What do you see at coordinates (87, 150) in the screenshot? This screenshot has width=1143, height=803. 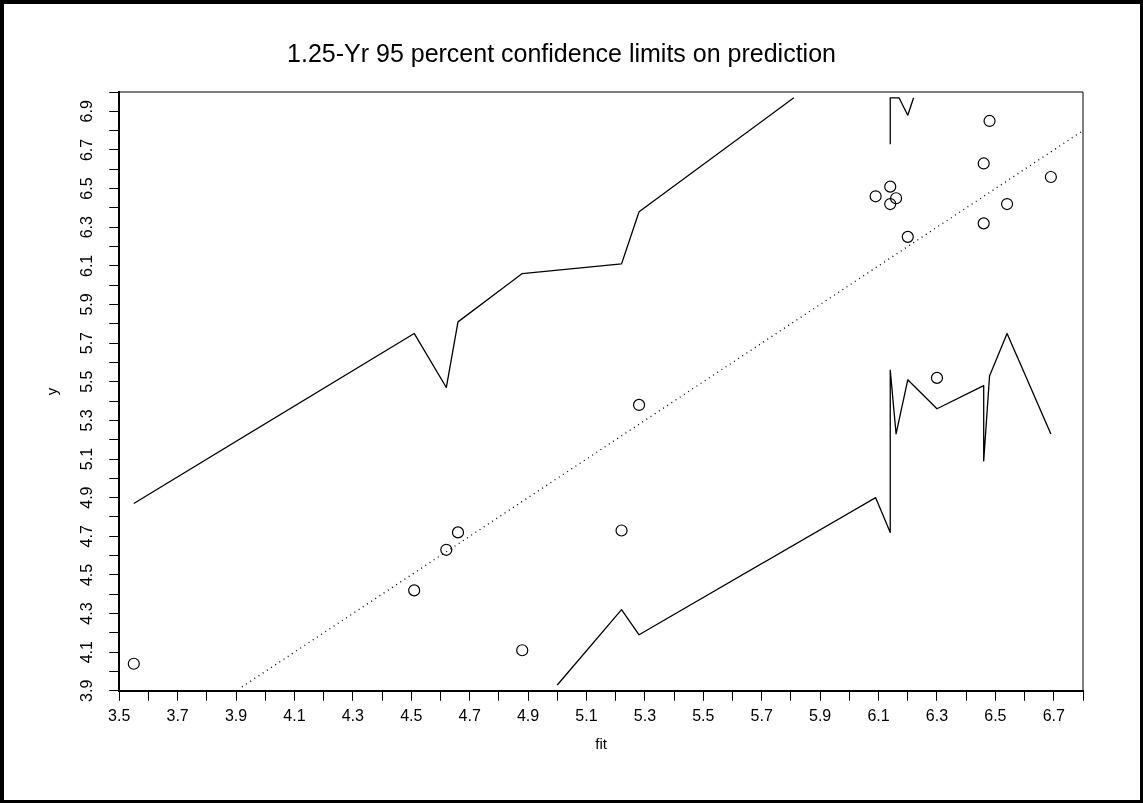 I see `y-tick-label: 6.7` at bounding box center [87, 150].